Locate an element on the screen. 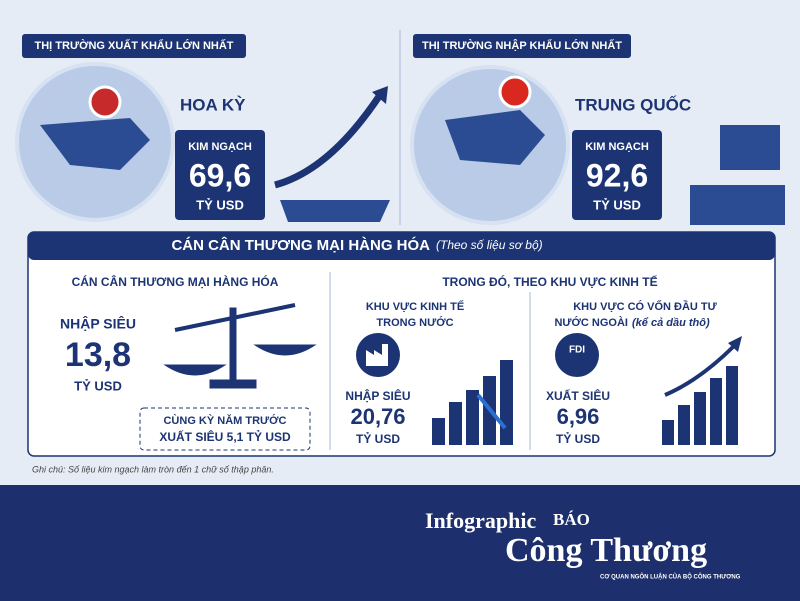 This screenshot has width=800, height=601. tagline: CƠ QUAN NGÔN LUẬN CỦA BỘ CÔNG THƯƠNG is located at coordinates (670, 577).